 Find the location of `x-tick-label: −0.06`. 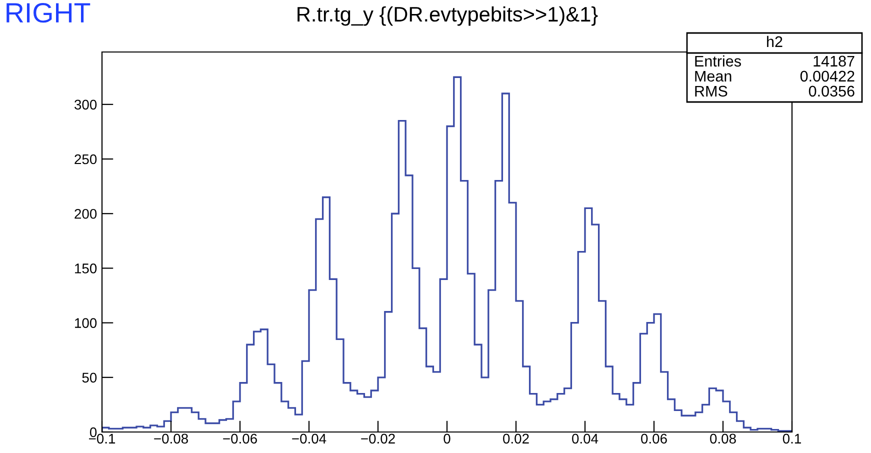

x-tick-label: −0.06 is located at coordinates (240, 439).